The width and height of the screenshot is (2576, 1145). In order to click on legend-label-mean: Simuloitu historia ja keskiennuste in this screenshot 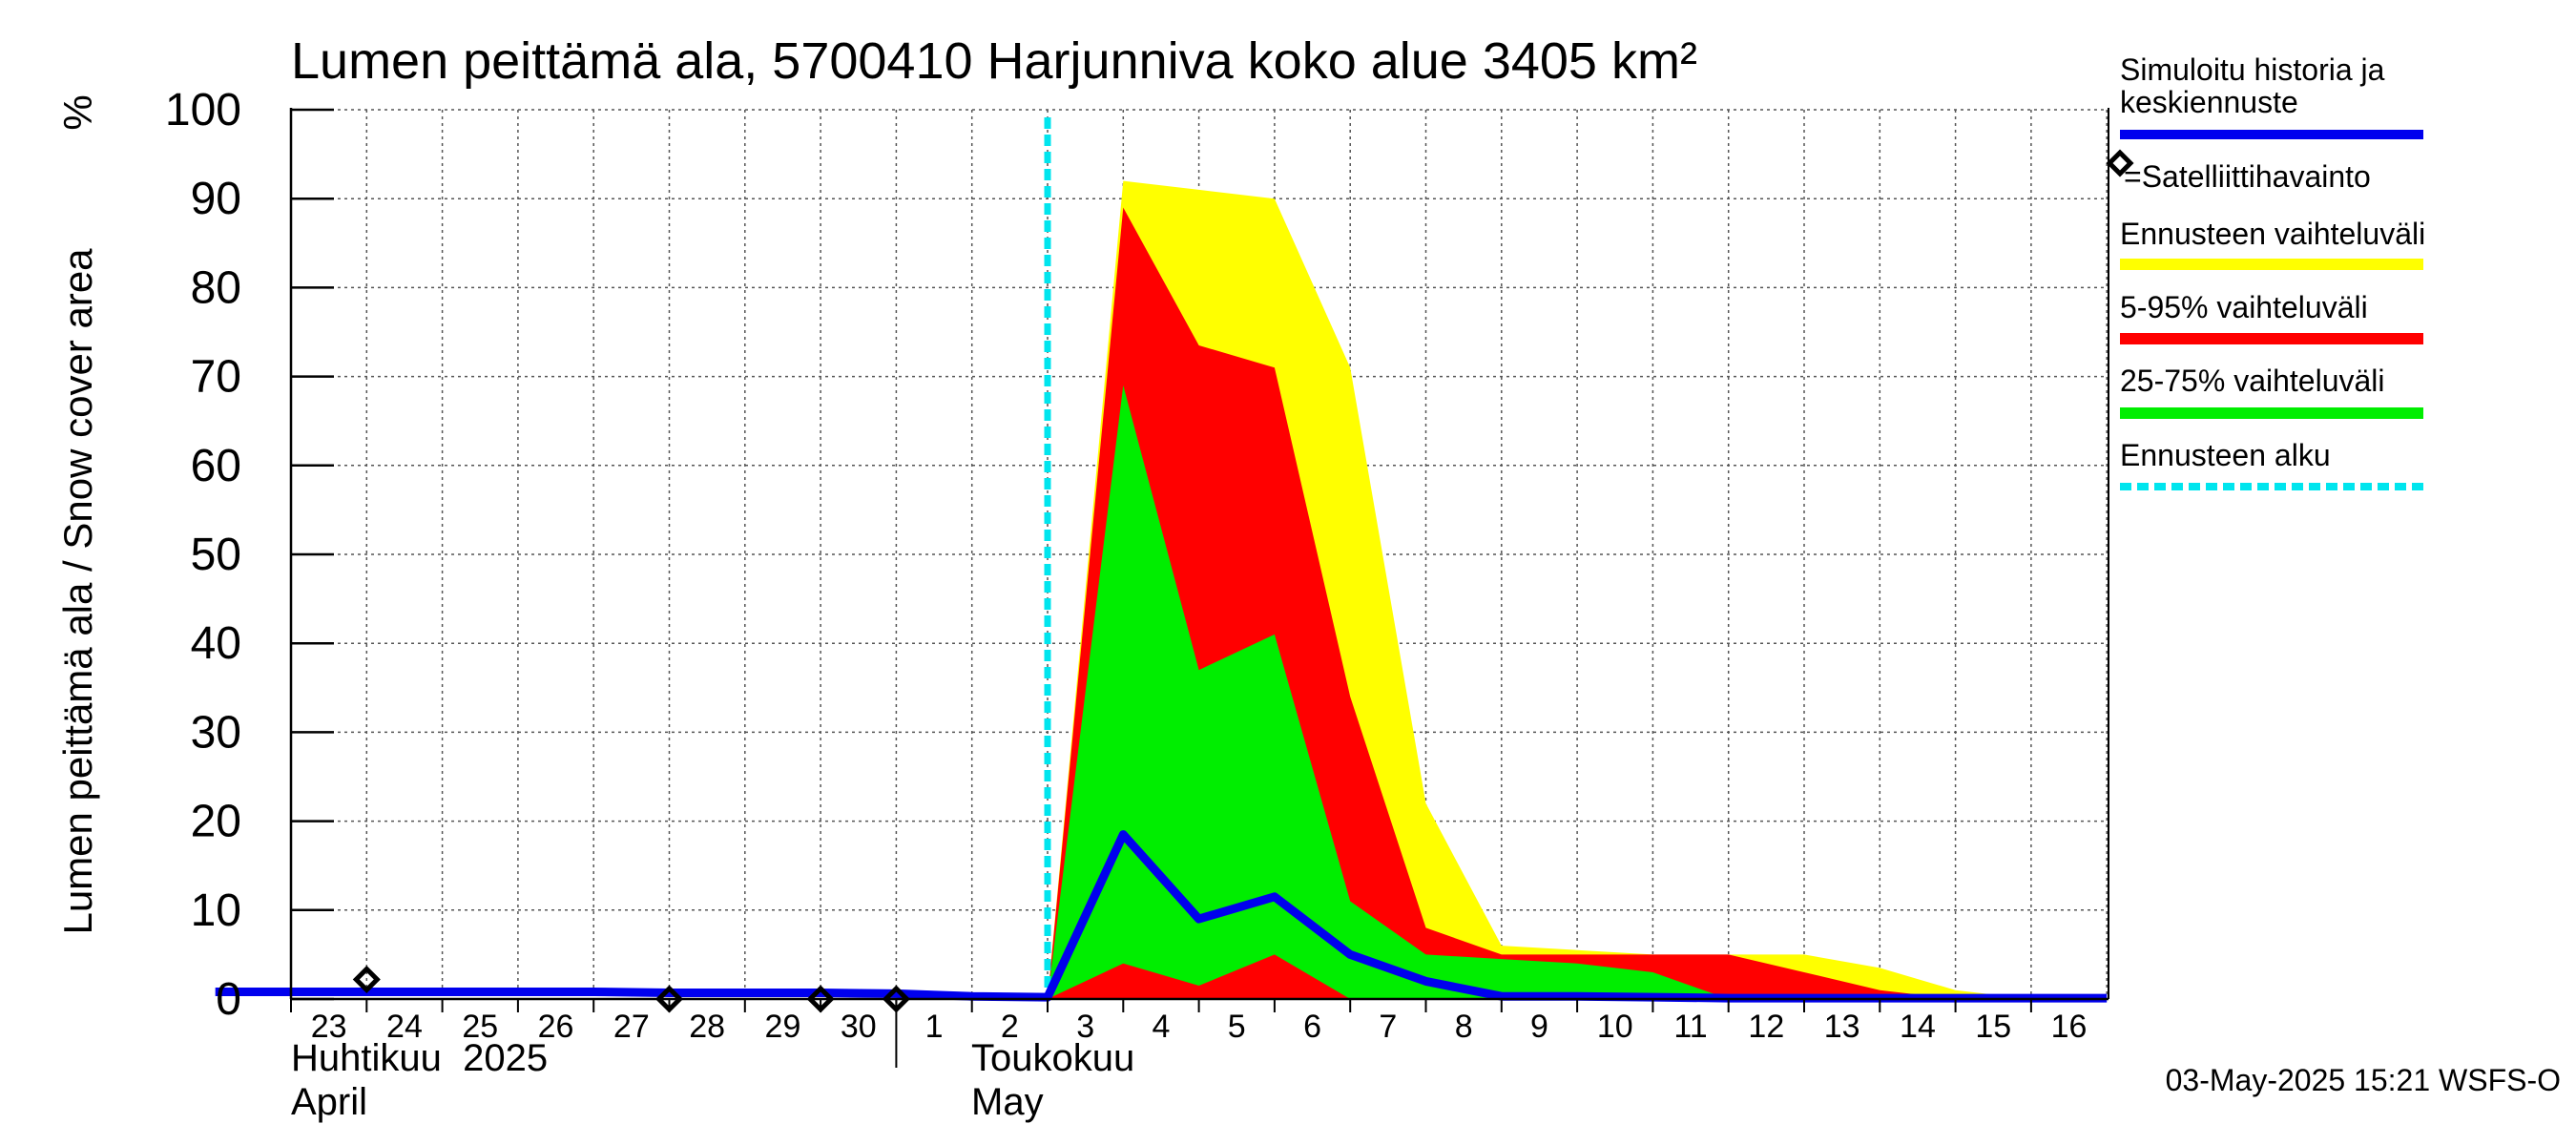, I will do `click(2256, 86)`.